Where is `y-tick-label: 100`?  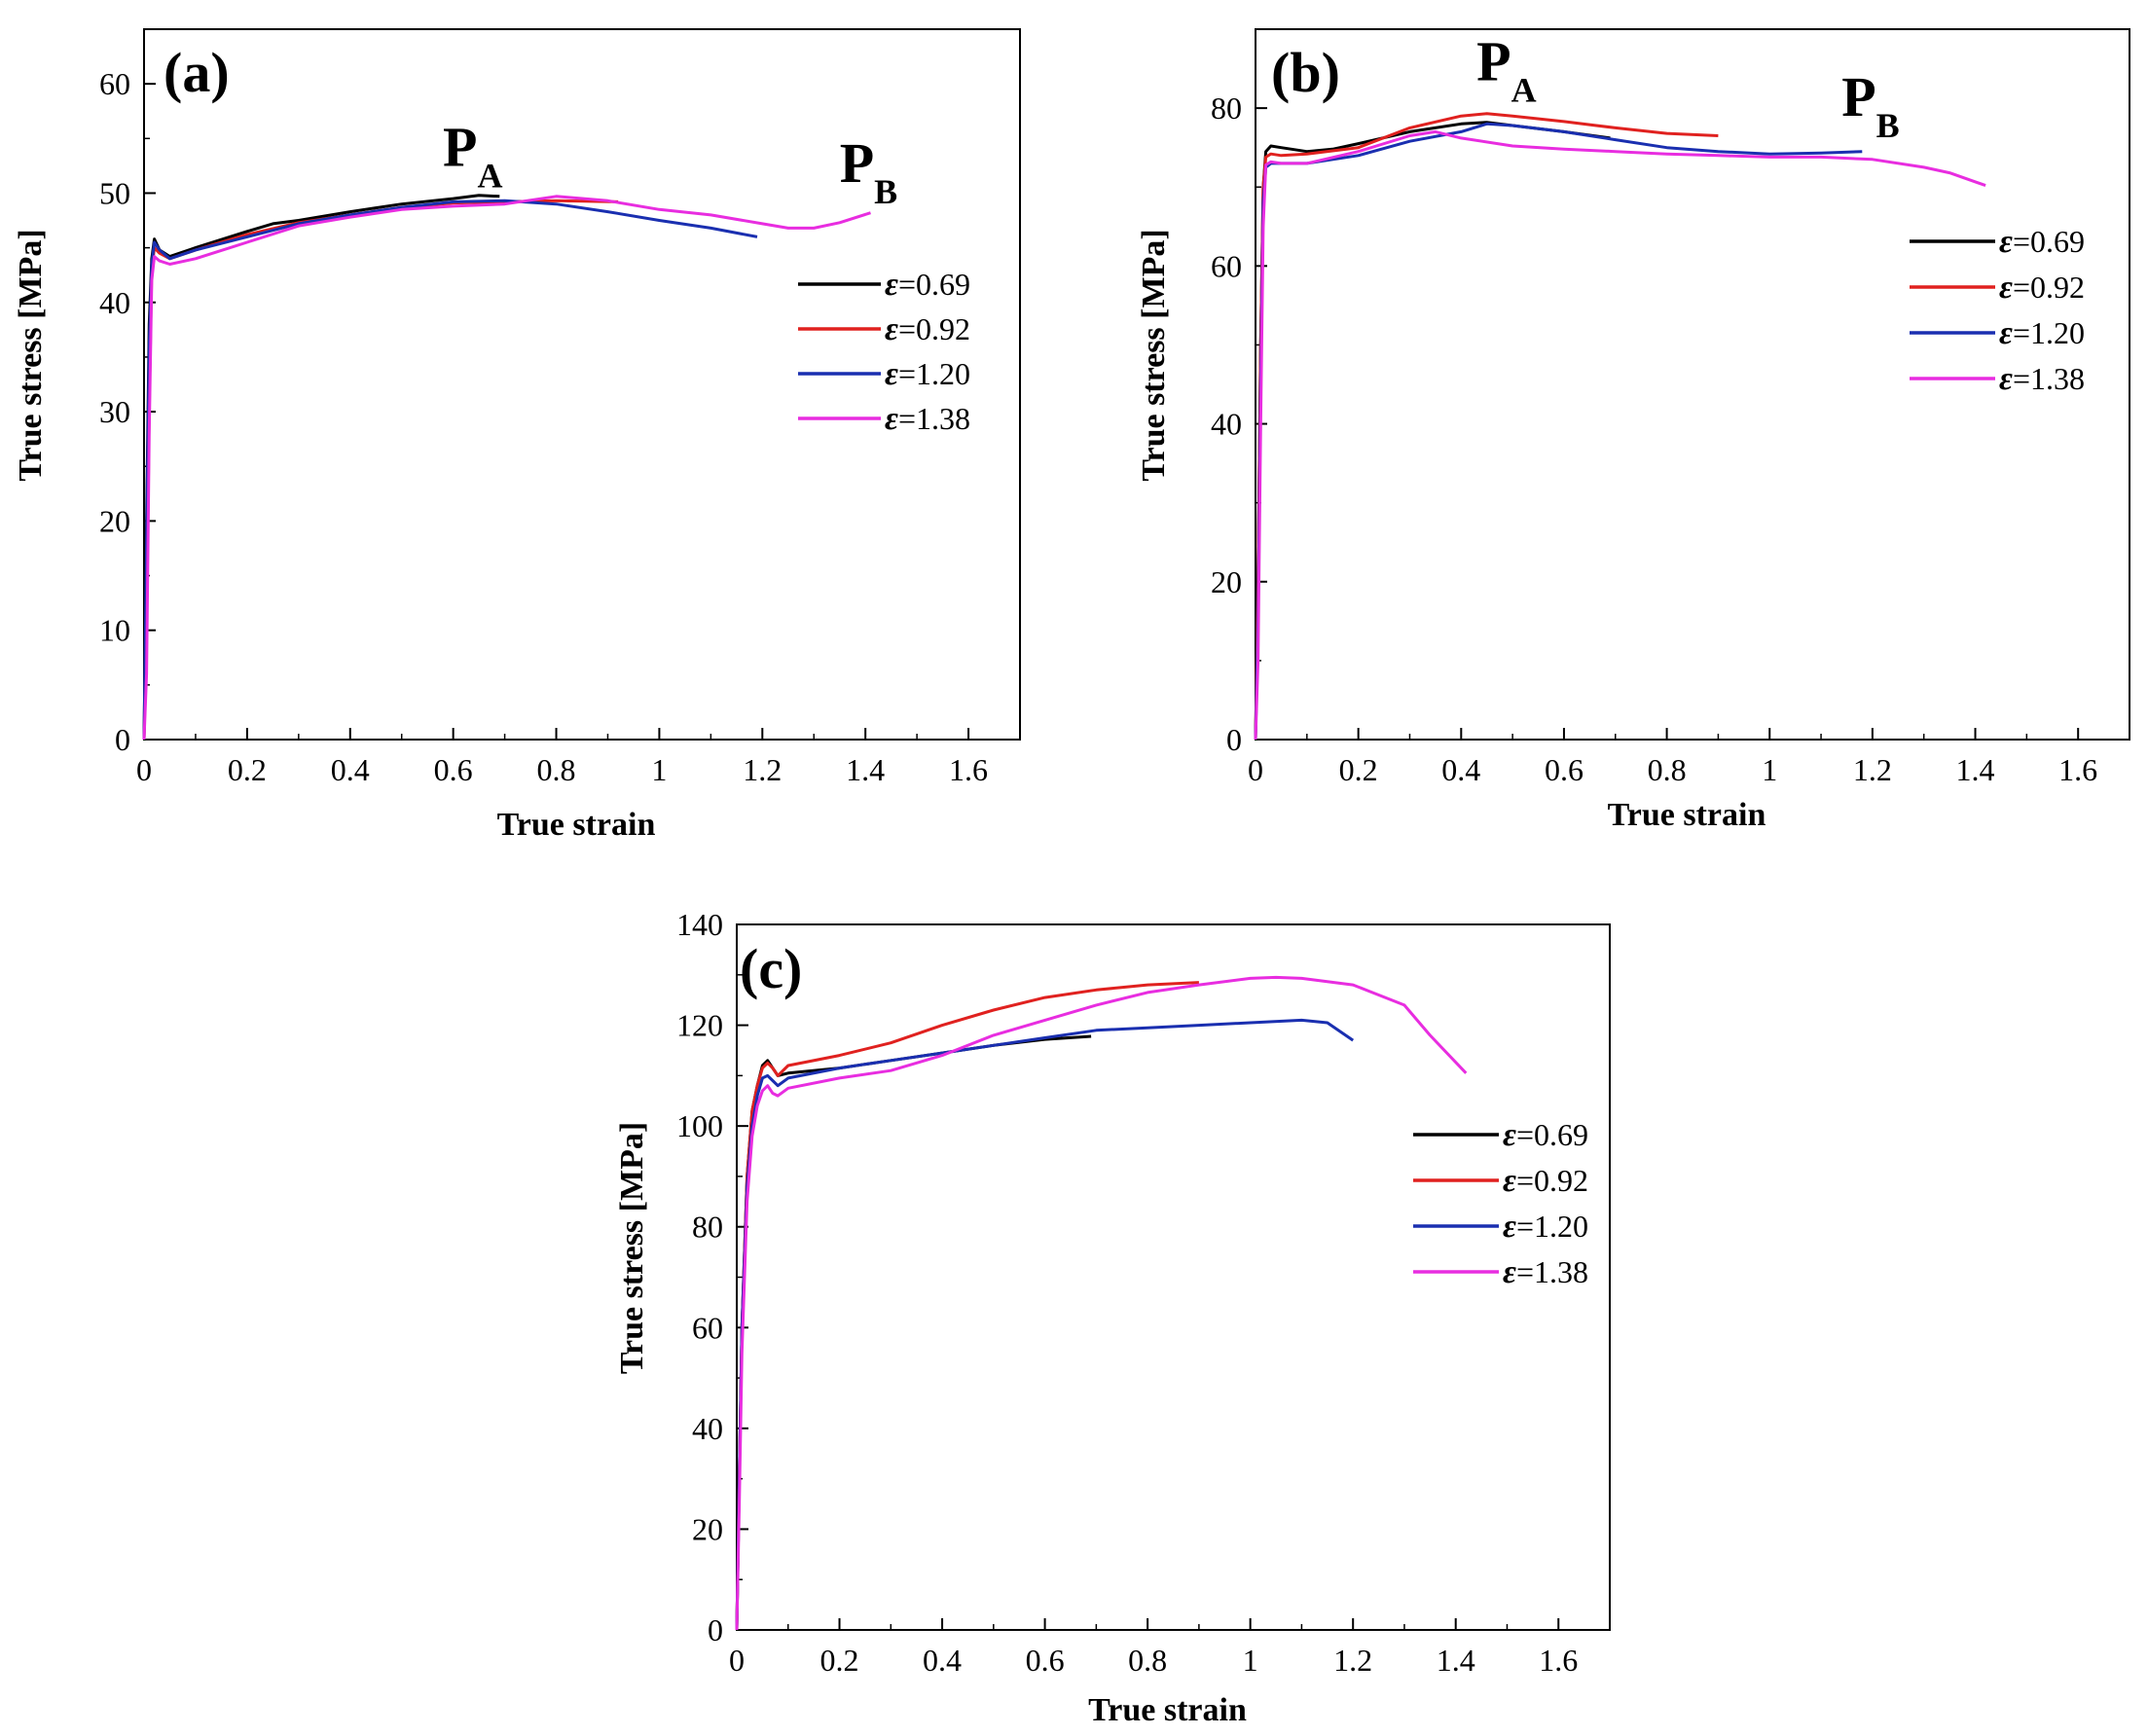
y-tick-label: 100 is located at coordinates (699, 1125).